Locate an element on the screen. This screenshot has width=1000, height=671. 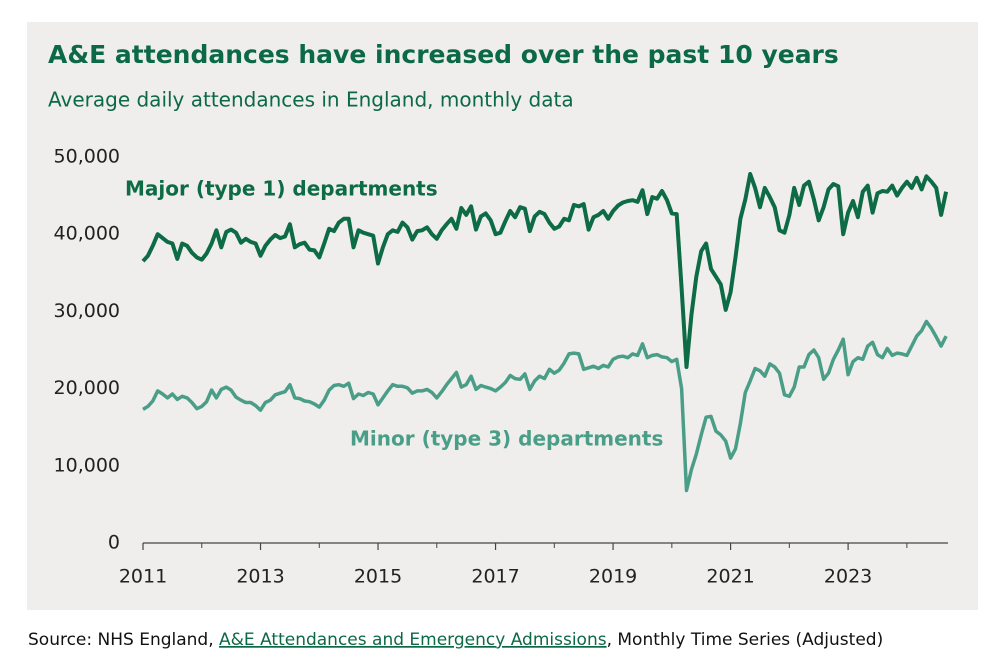
series-label: Minor (type 3) departments is located at coordinates (506, 439).